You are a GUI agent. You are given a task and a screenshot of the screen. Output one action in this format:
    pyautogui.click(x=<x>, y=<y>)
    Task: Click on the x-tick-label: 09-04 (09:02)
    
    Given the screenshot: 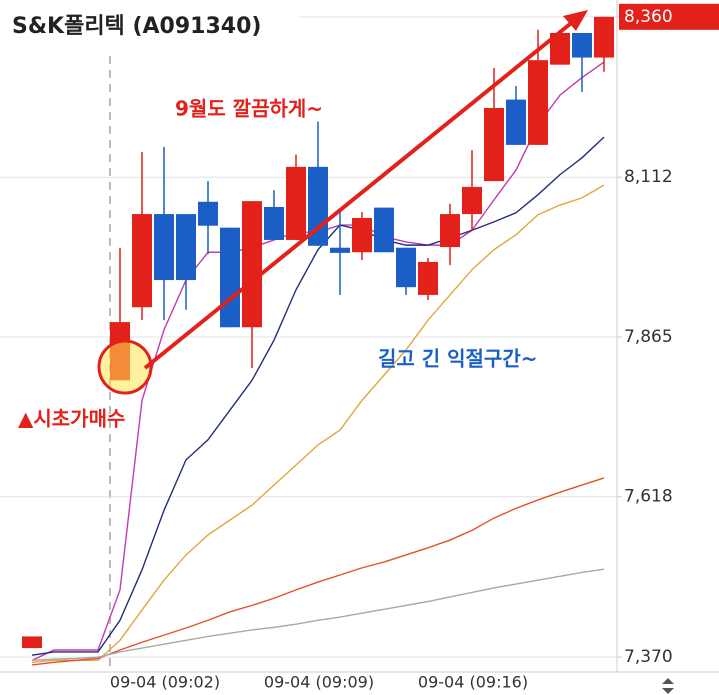 What is the action you would take?
    pyautogui.click(x=165, y=682)
    